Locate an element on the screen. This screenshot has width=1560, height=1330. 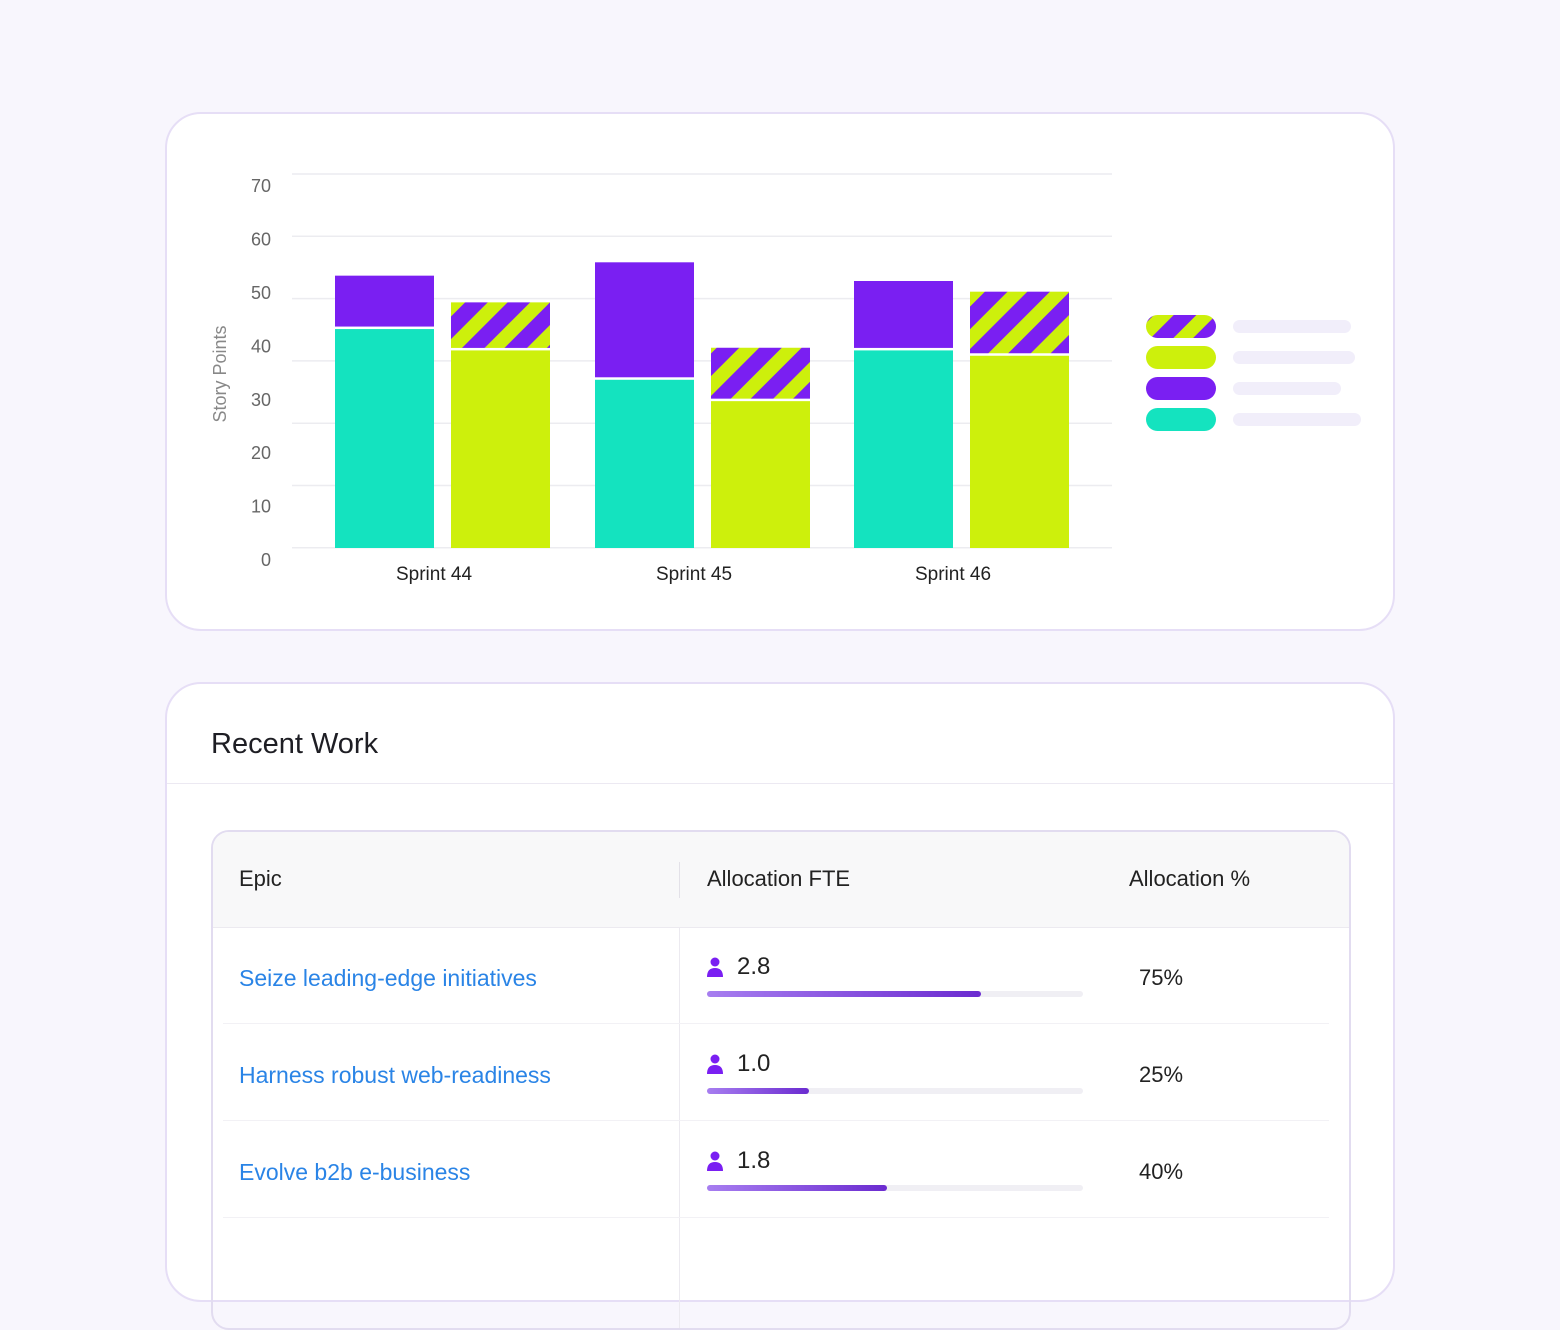
fte-value: 2.8 is located at coordinates (738, 967).